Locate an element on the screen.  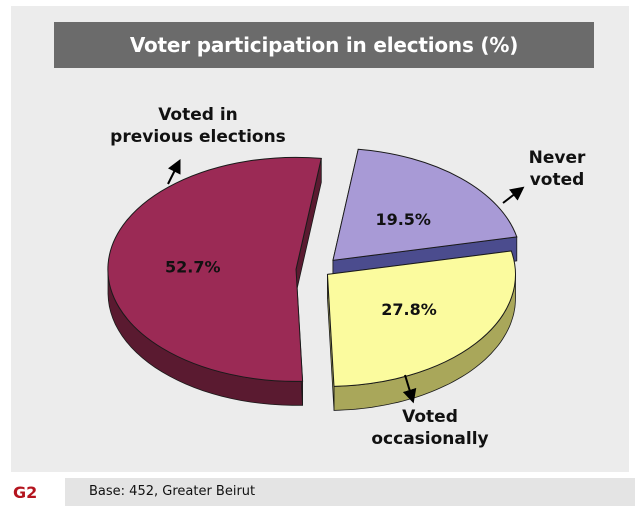
footer: G2 Base: 452, Greater Beirut is located at coordinates (317, 492).